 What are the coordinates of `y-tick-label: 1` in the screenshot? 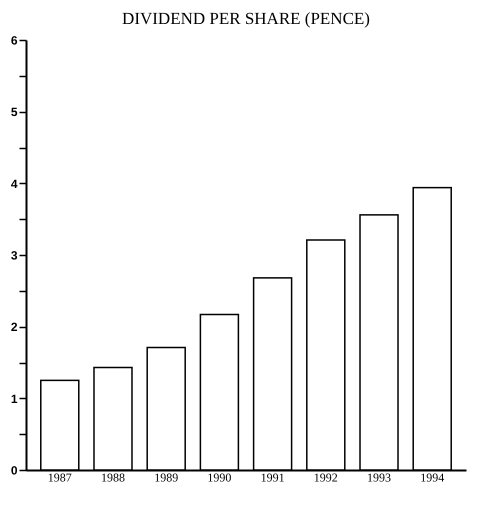 It's located at (14, 399).